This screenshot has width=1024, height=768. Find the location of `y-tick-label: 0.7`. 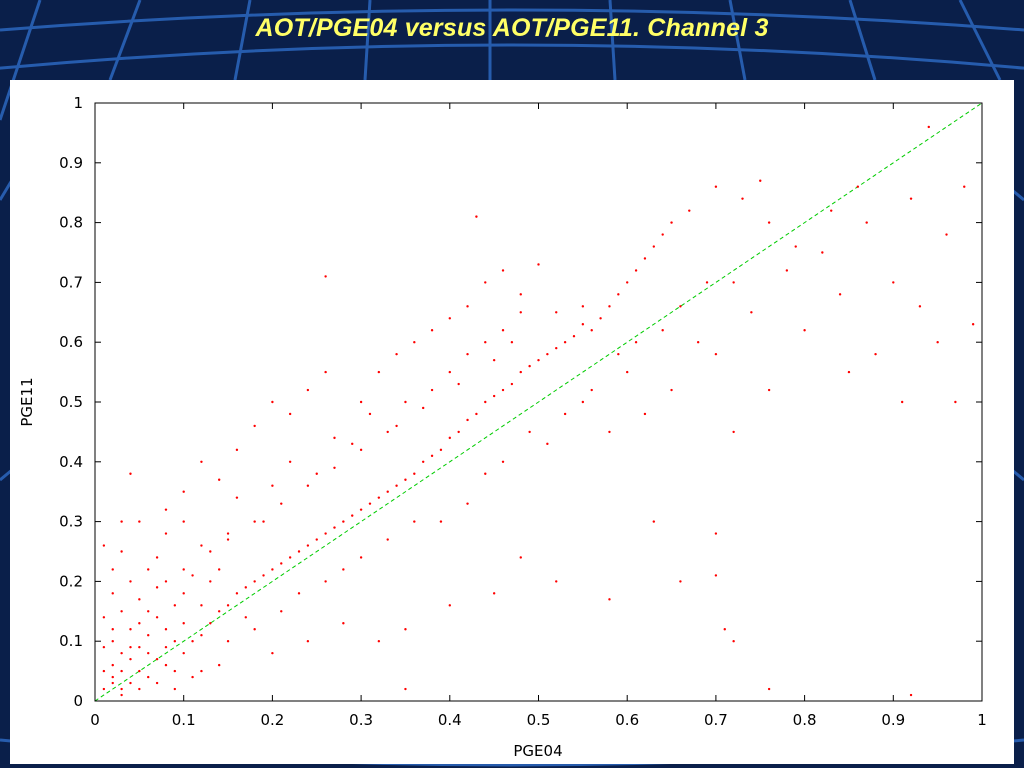

y-tick-label: 0.7 is located at coordinates (71, 282).